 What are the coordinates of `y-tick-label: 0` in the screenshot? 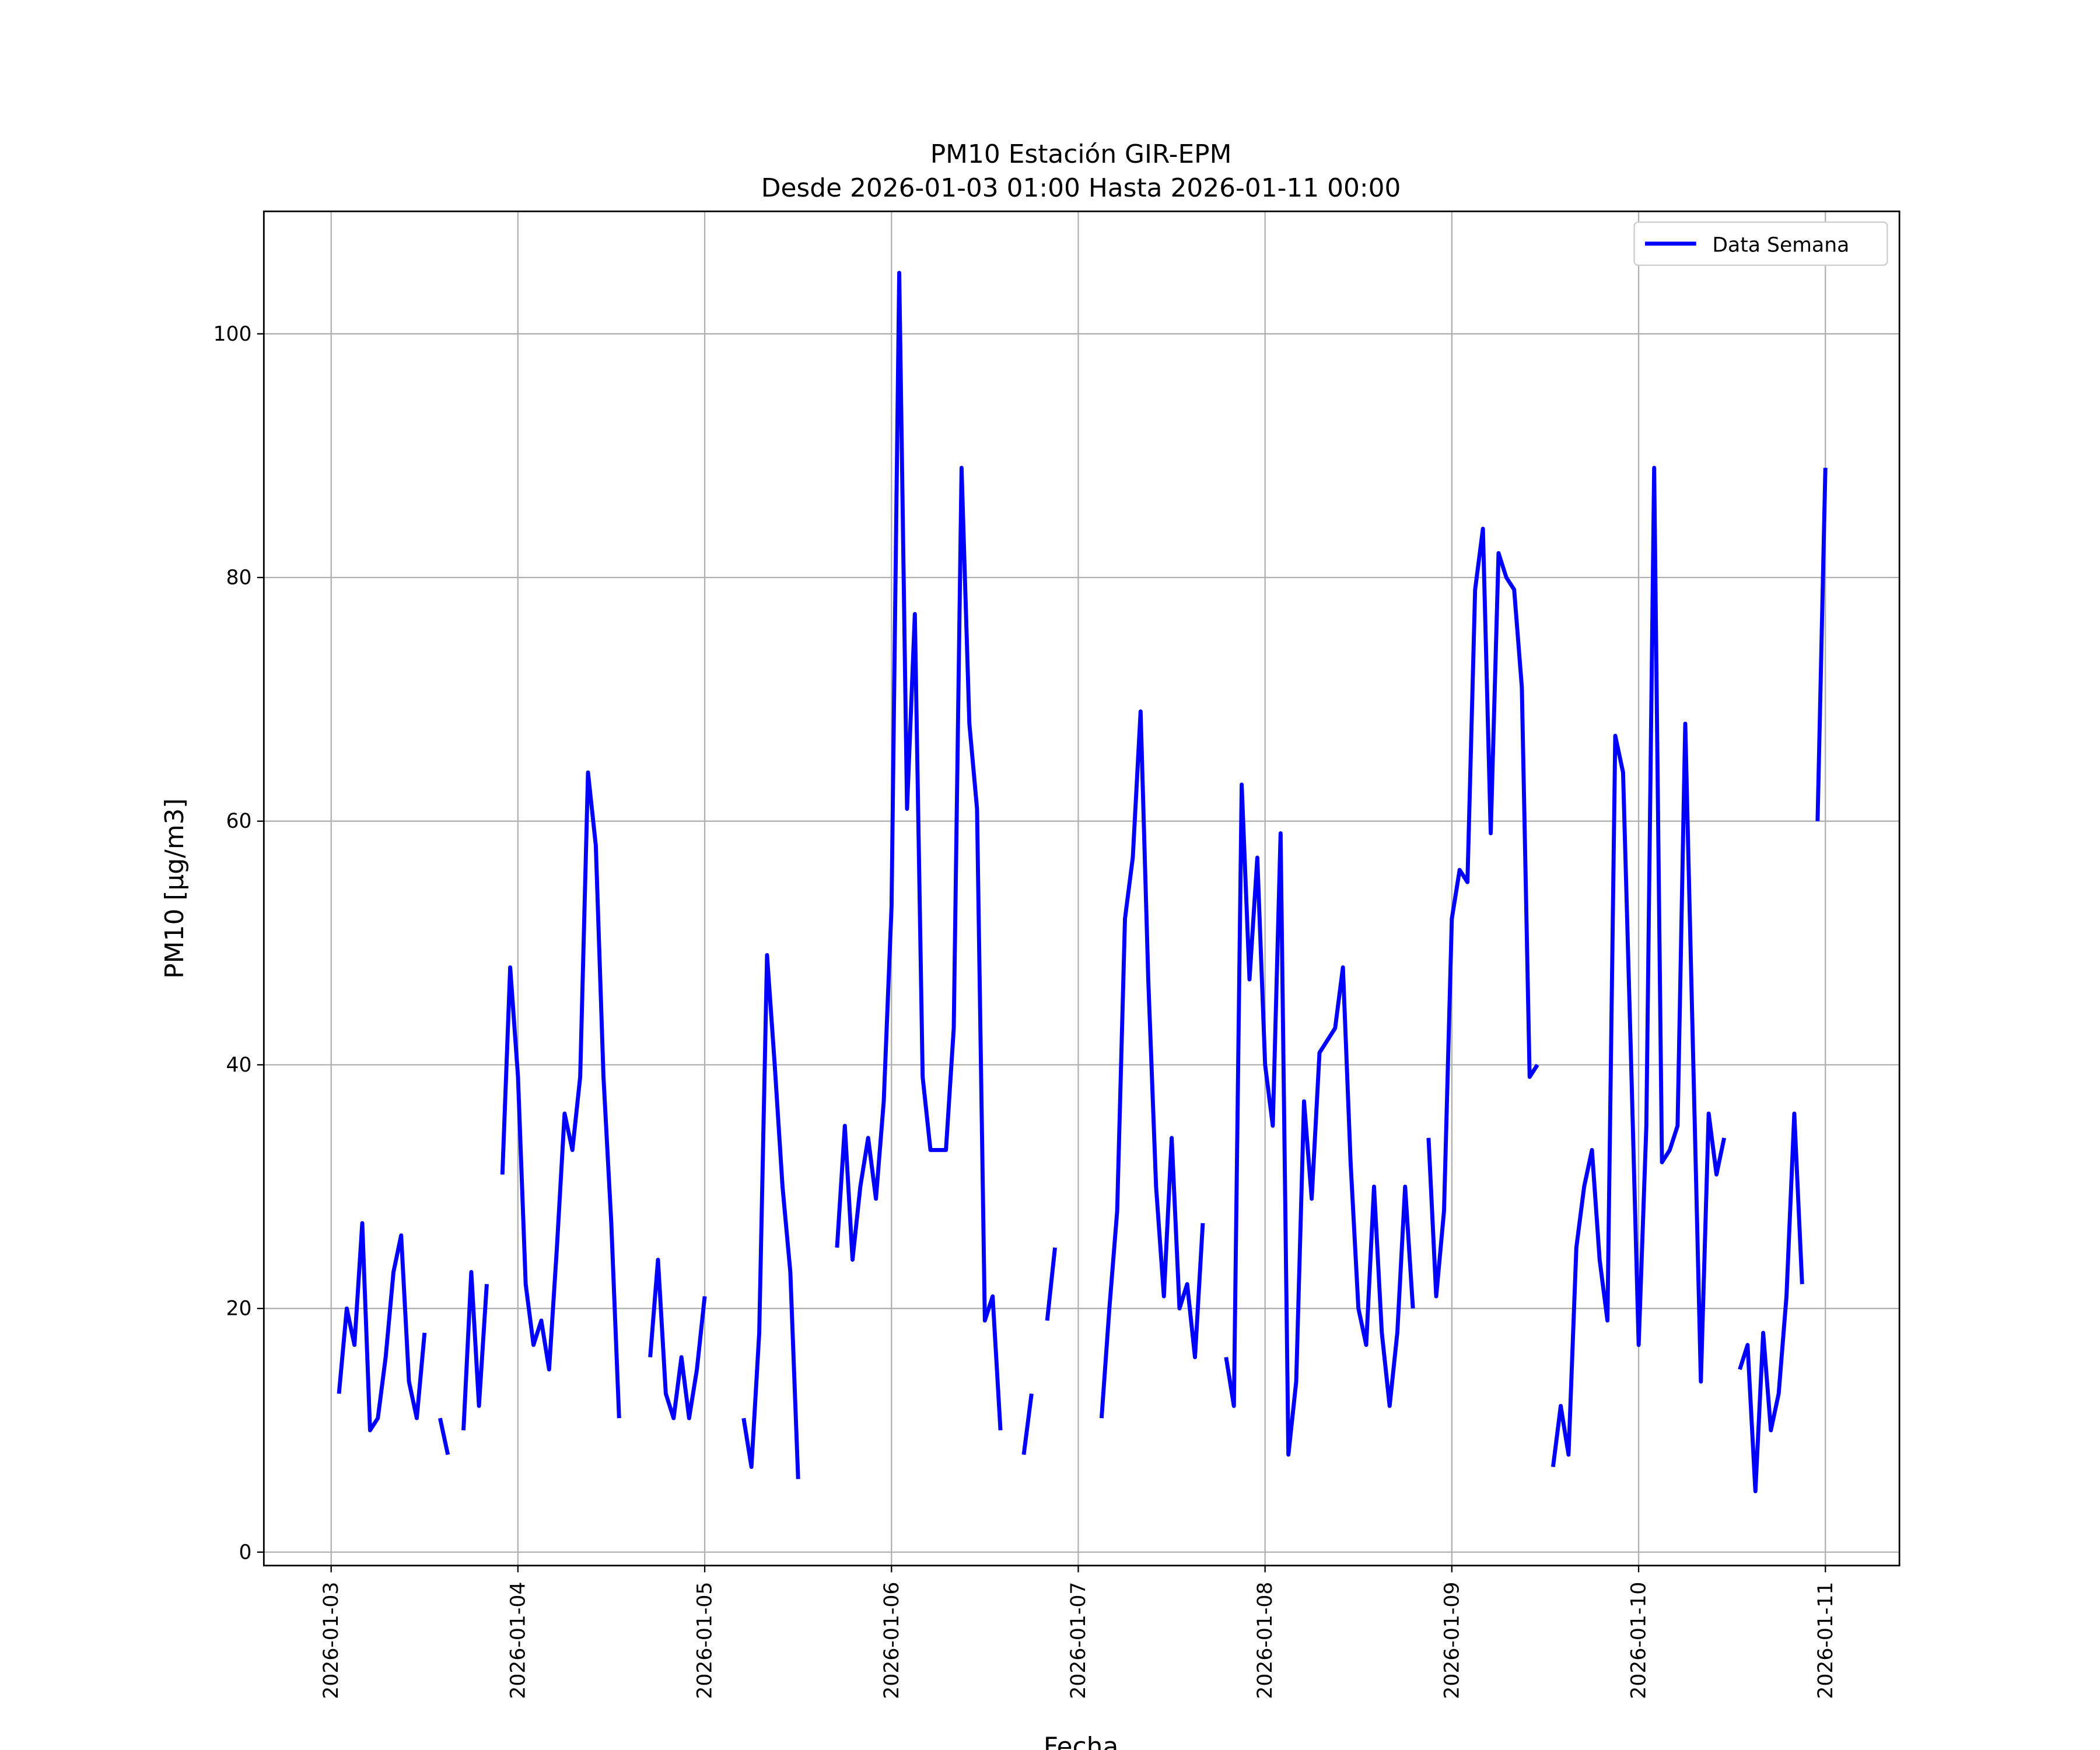 It's located at (245, 1552).